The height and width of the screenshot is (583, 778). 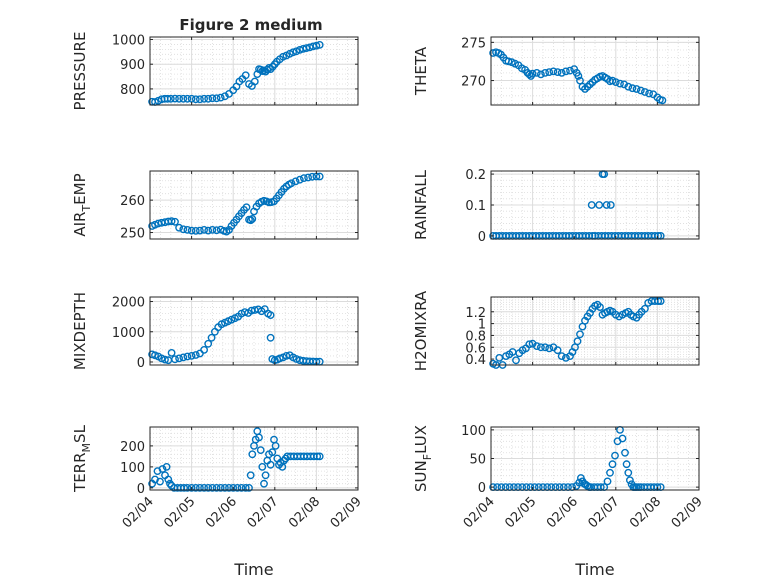 What do you see at coordinates (263, 512) in the screenshot?
I see `panel-7-xtick-label: 02/07` at bounding box center [263, 512].